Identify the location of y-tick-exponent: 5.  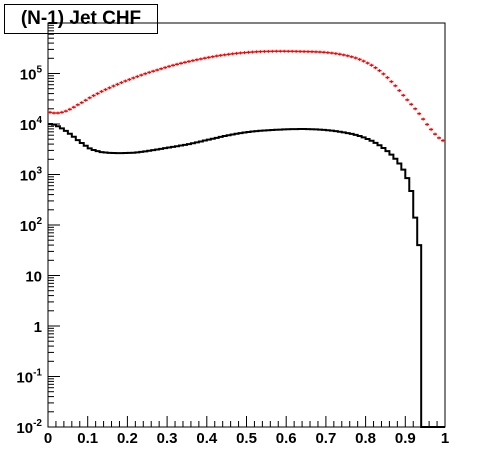
(39, 70).